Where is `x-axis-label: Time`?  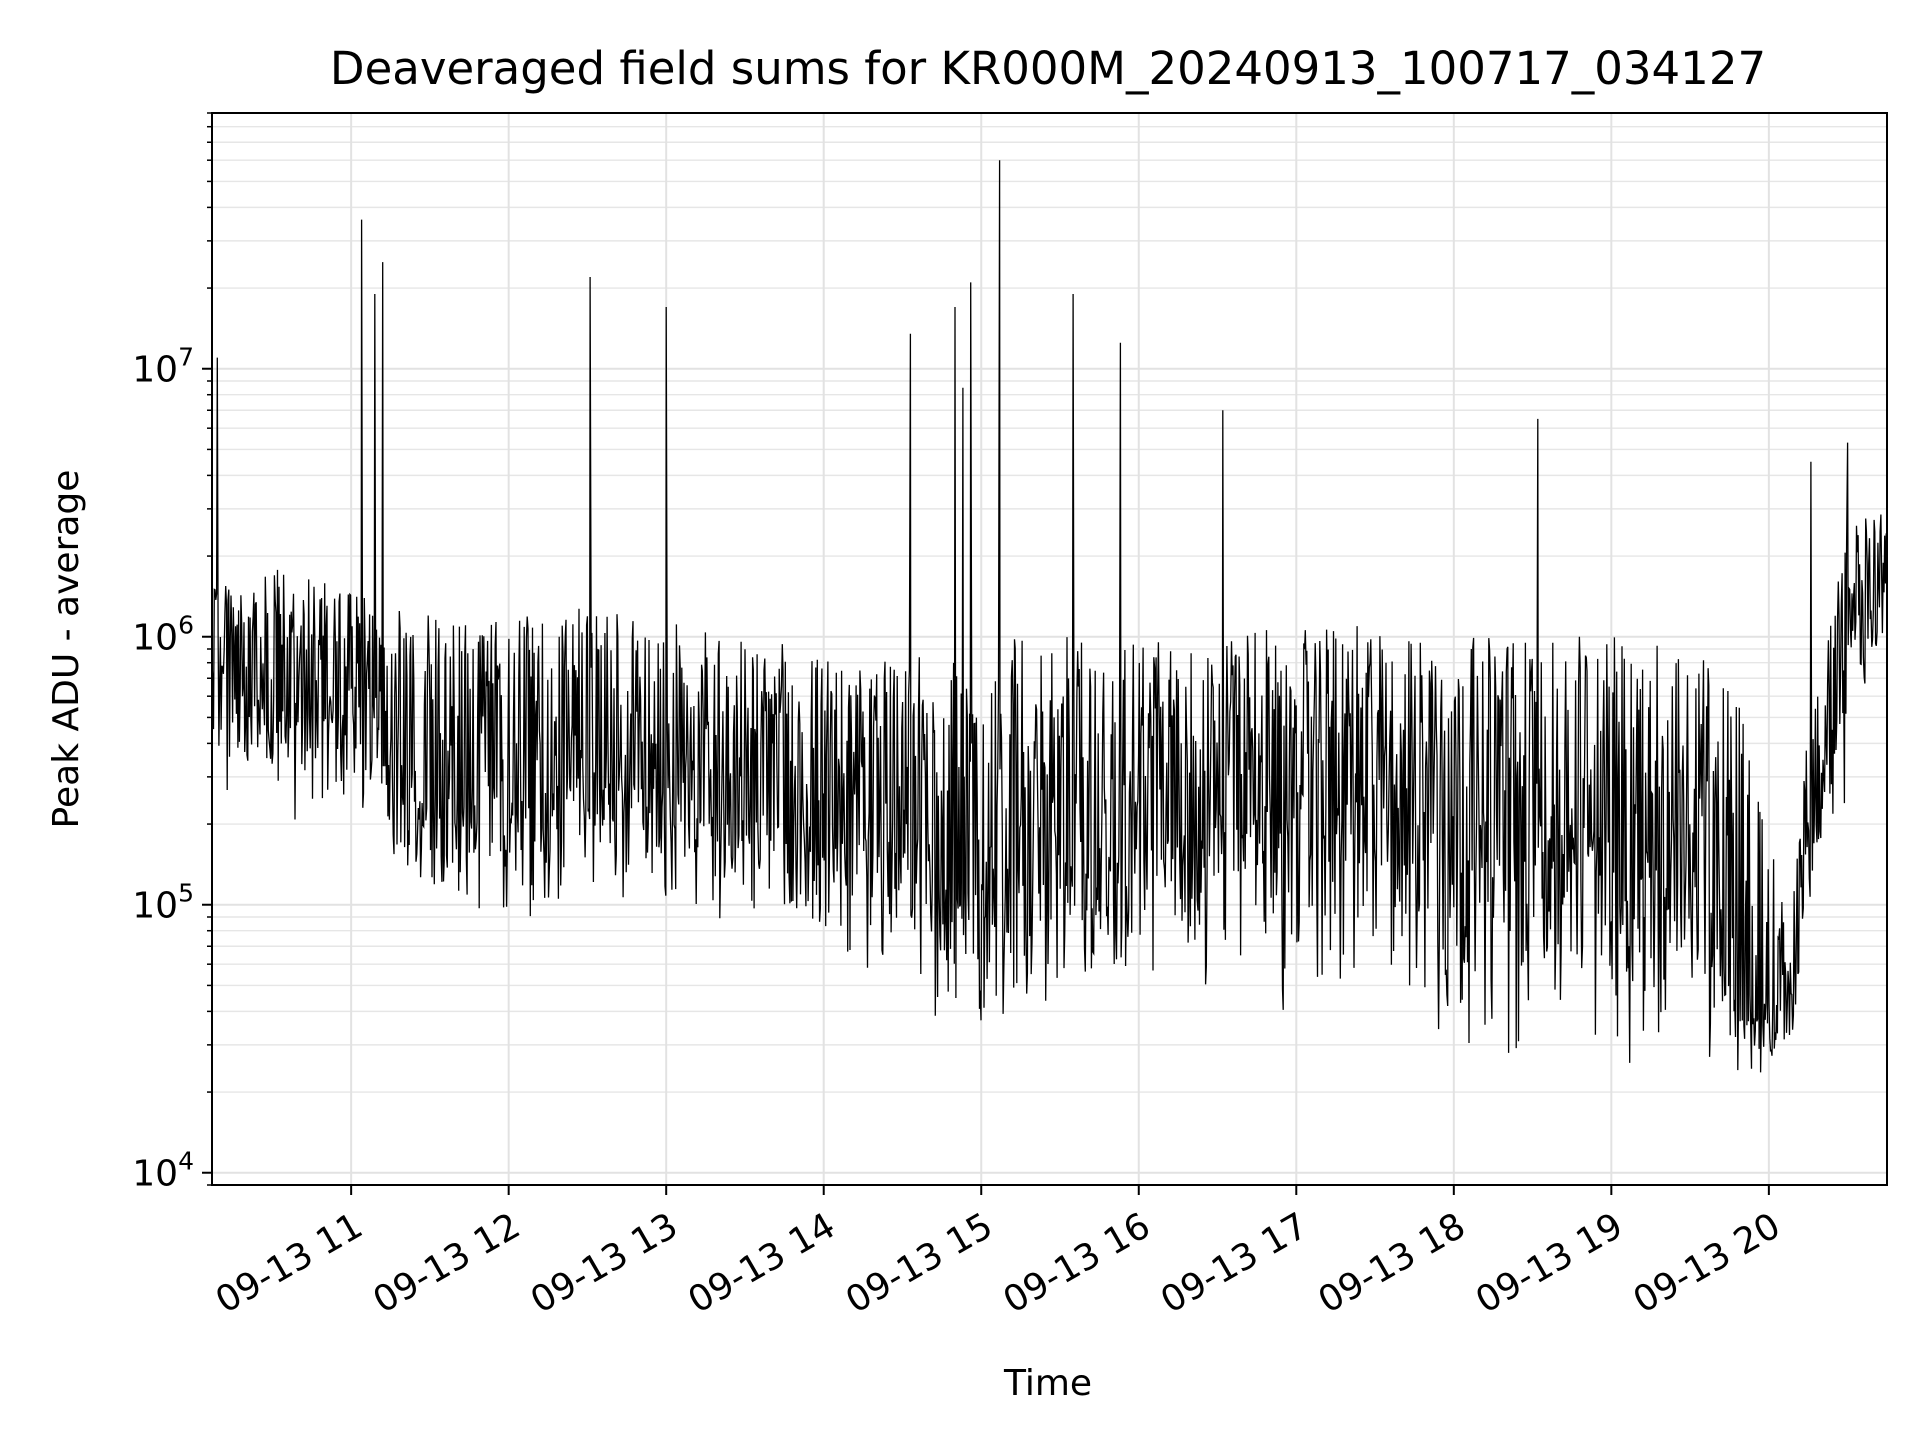
x-axis-label: Time is located at coordinates (1047, 1383).